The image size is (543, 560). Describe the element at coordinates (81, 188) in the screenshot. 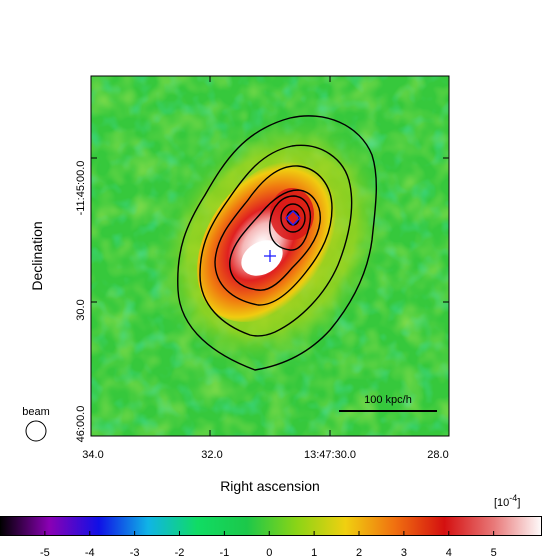

I see `y-tick-label-0: -11:45:00.0` at that location.